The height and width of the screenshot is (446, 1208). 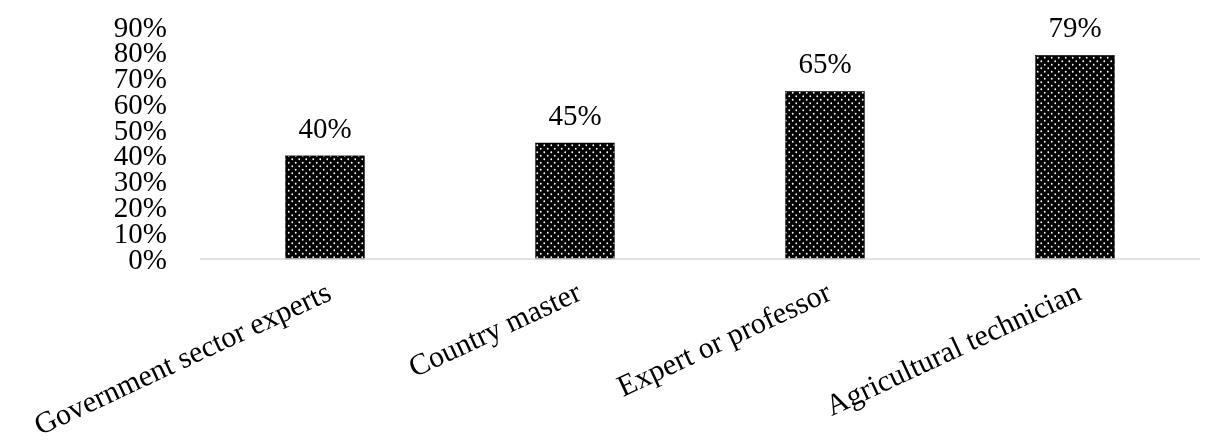 What do you see at coordinates (325, 127) in the screenshot?
I see `data-label: 40%` at bounding box center [325, 127].